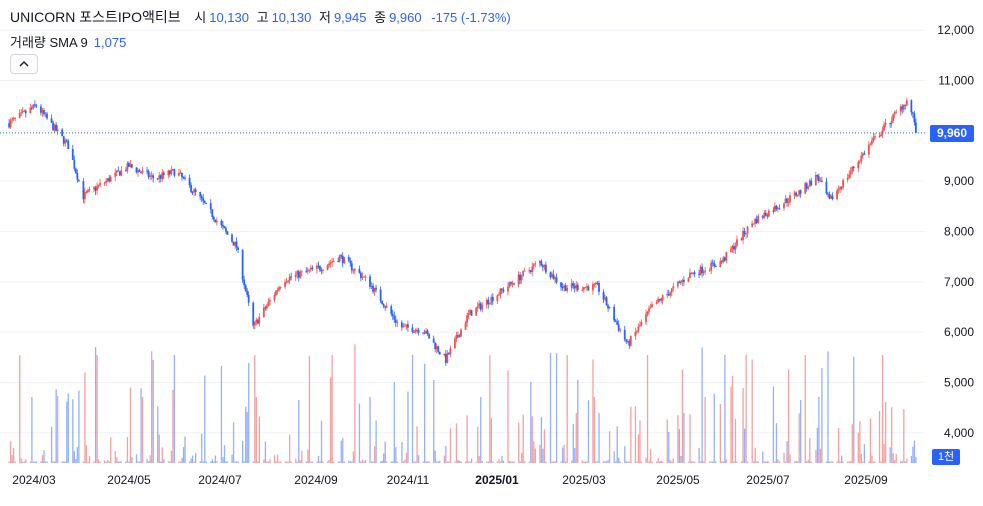  Describe the element at coordinates (350, 17) in the screenshot. I see `low-value: 9,945` at that location.